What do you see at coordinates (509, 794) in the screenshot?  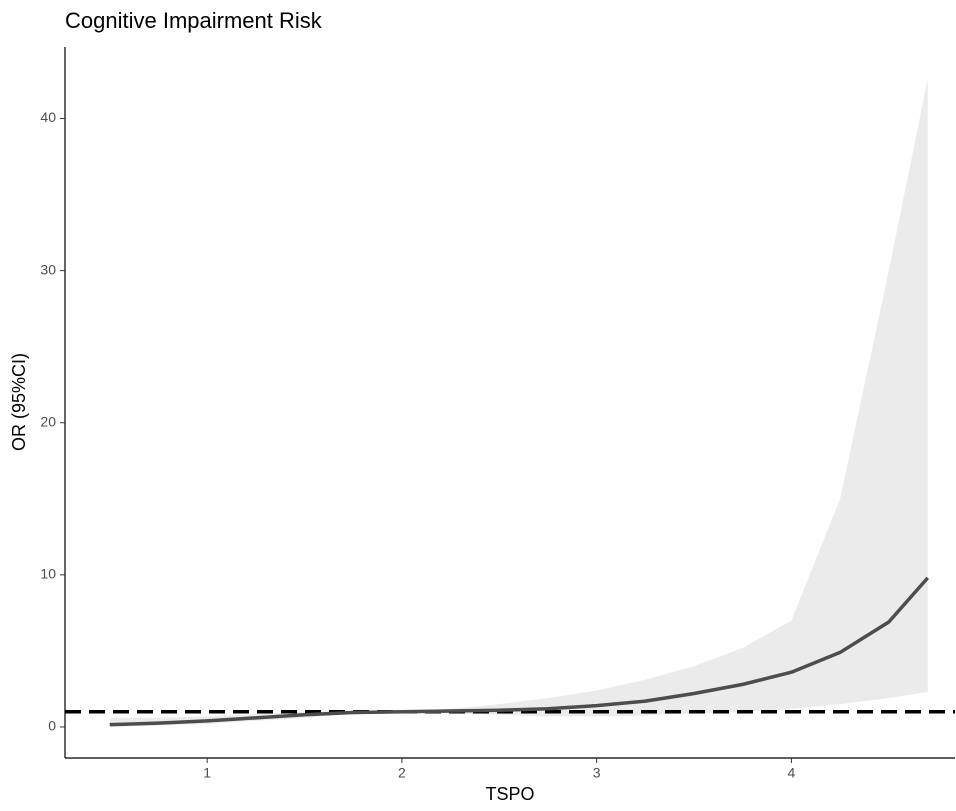 I see `x-axis-label: TSPO` at bounding box center [509, 794].